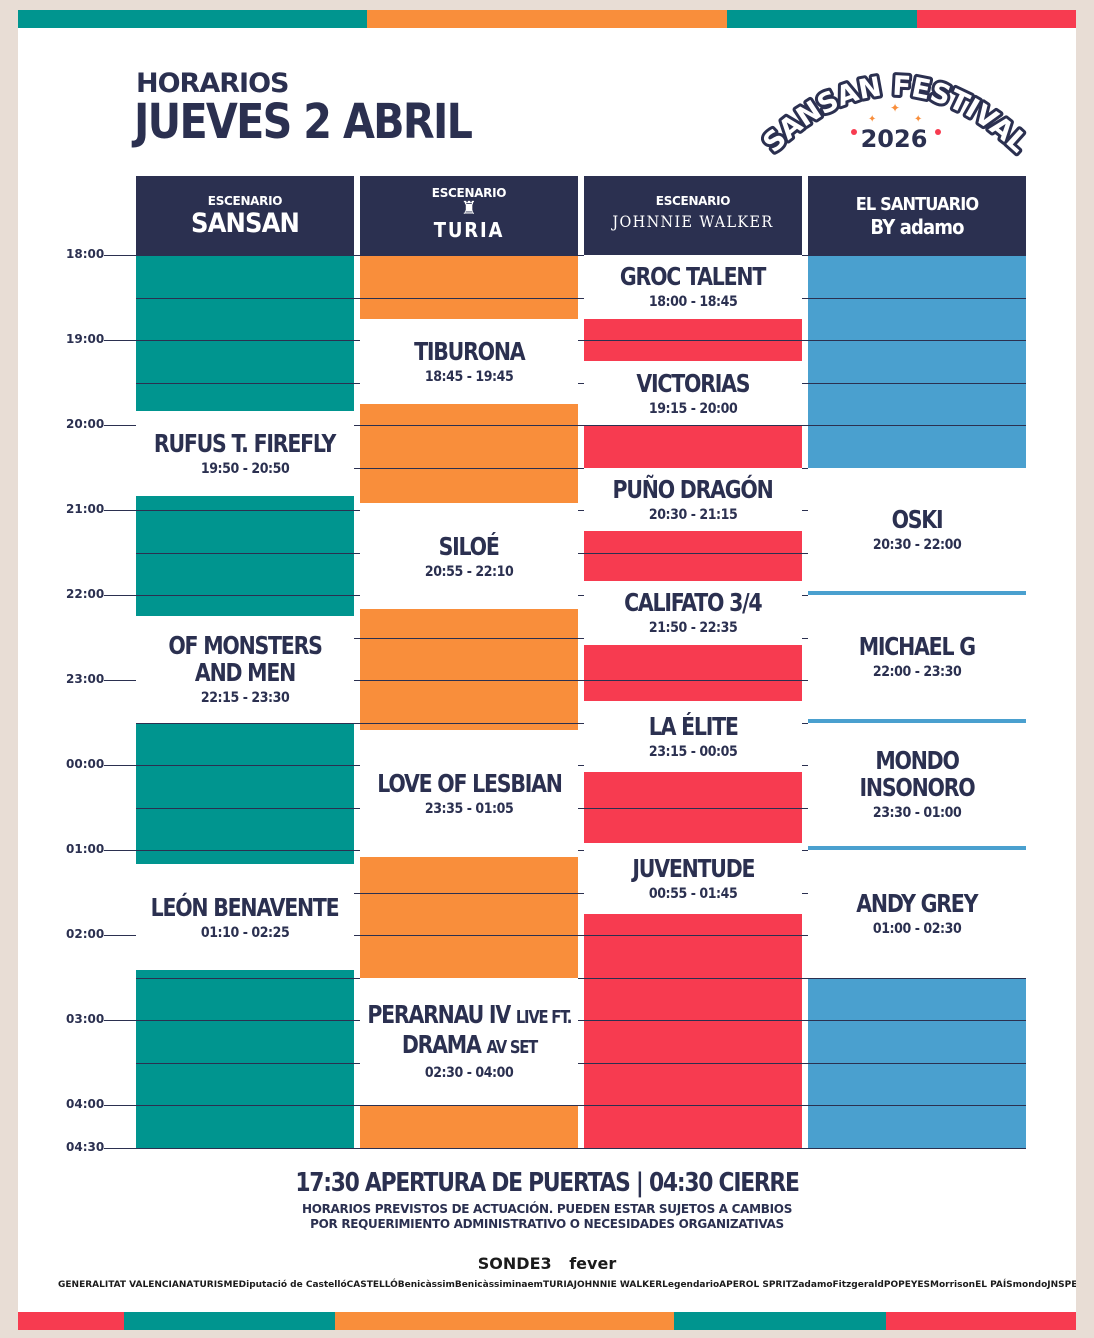 Image resolution: width=1094 pixels, height=1338 pixels. What do you see at coordinates (85, 254) in the screenshot?
I see `time-label: 18:00` at bounding box center [85, 254].